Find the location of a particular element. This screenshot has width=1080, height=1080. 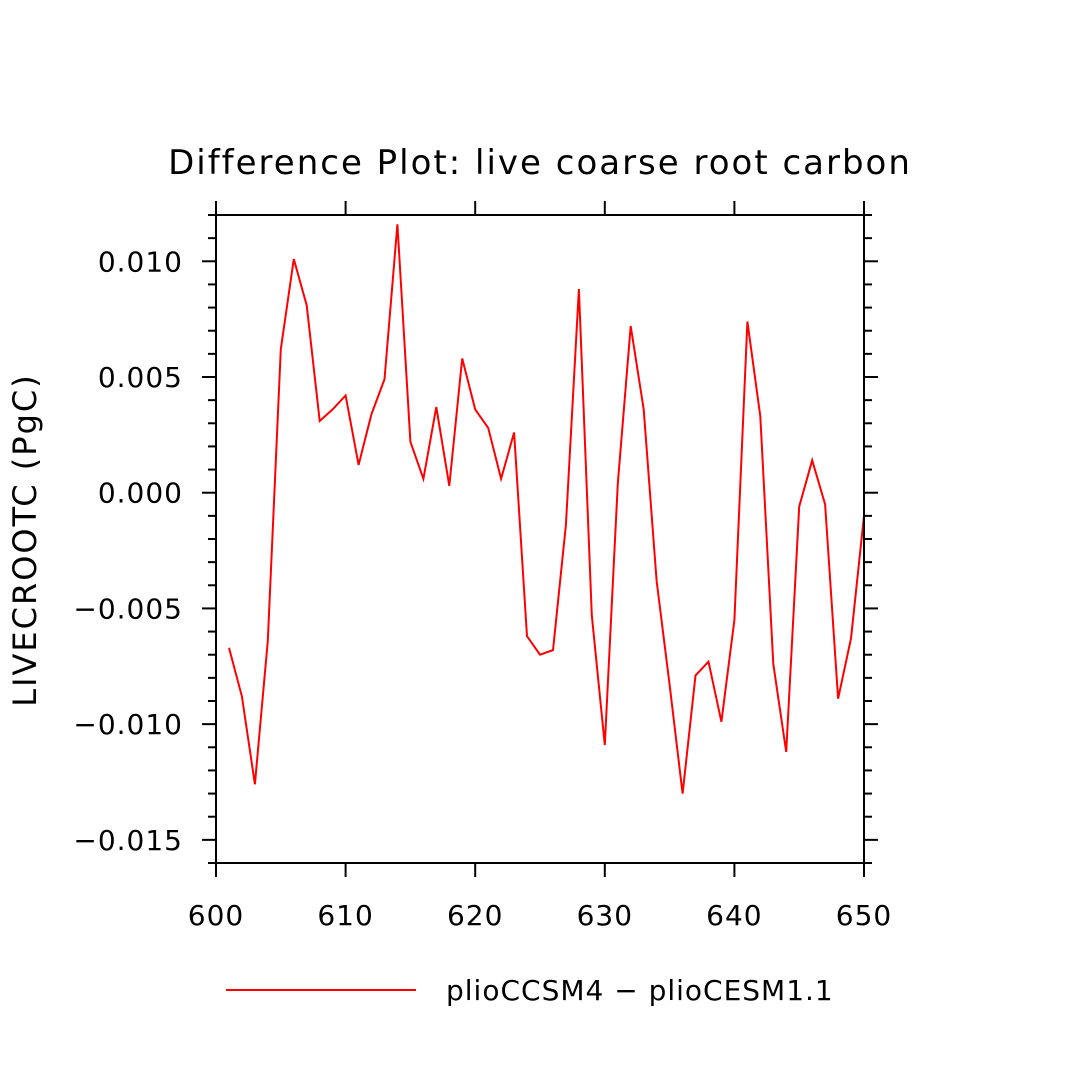

y-tick-label: 0.005 is located at coordinates (140, 377).